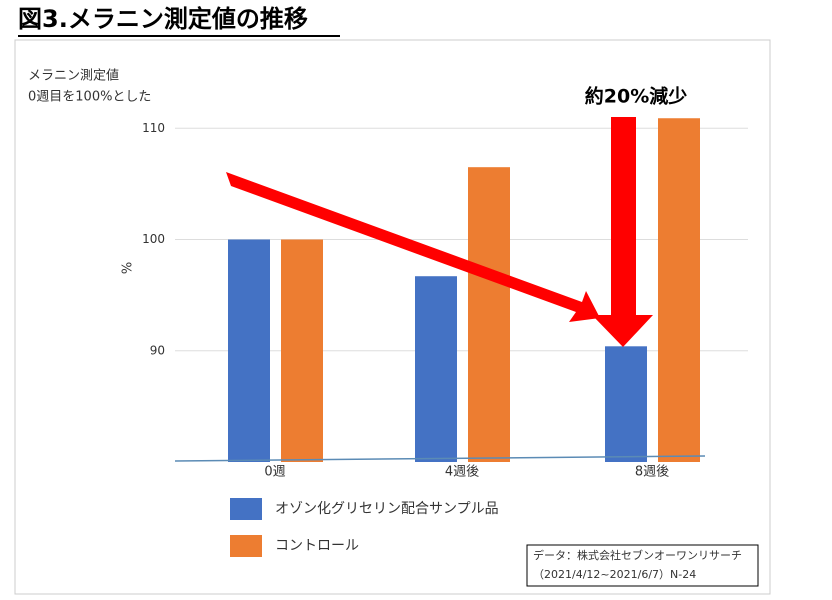  I want to click on y-note: 0週目を100%とした, so click(89, 97).